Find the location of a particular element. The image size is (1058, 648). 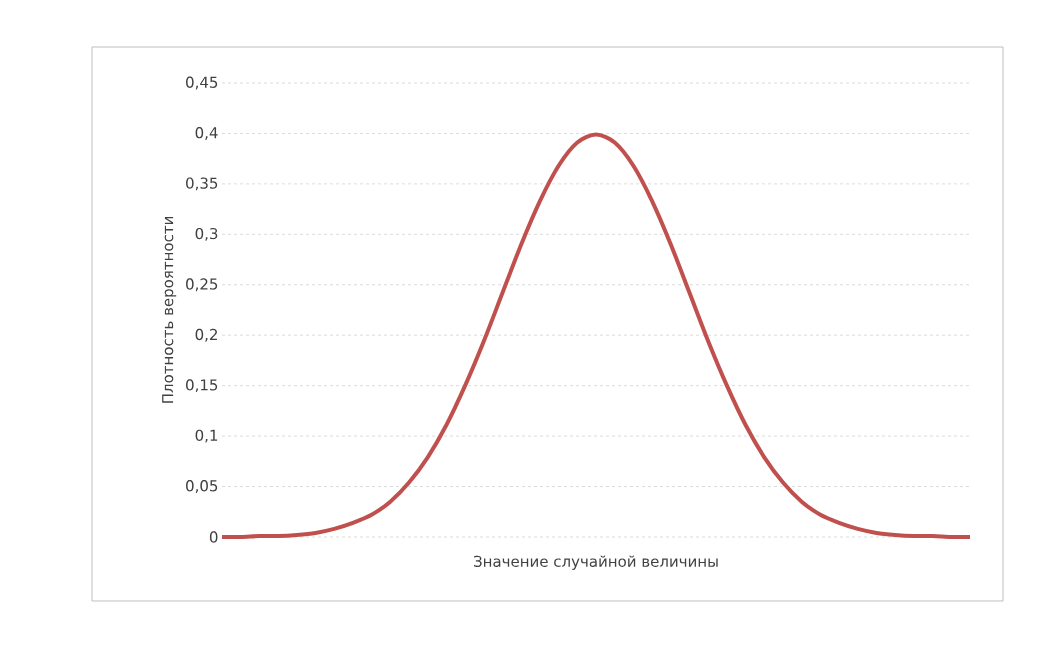

y-tick-label: 0,2 is located at coordinates (206, 335).